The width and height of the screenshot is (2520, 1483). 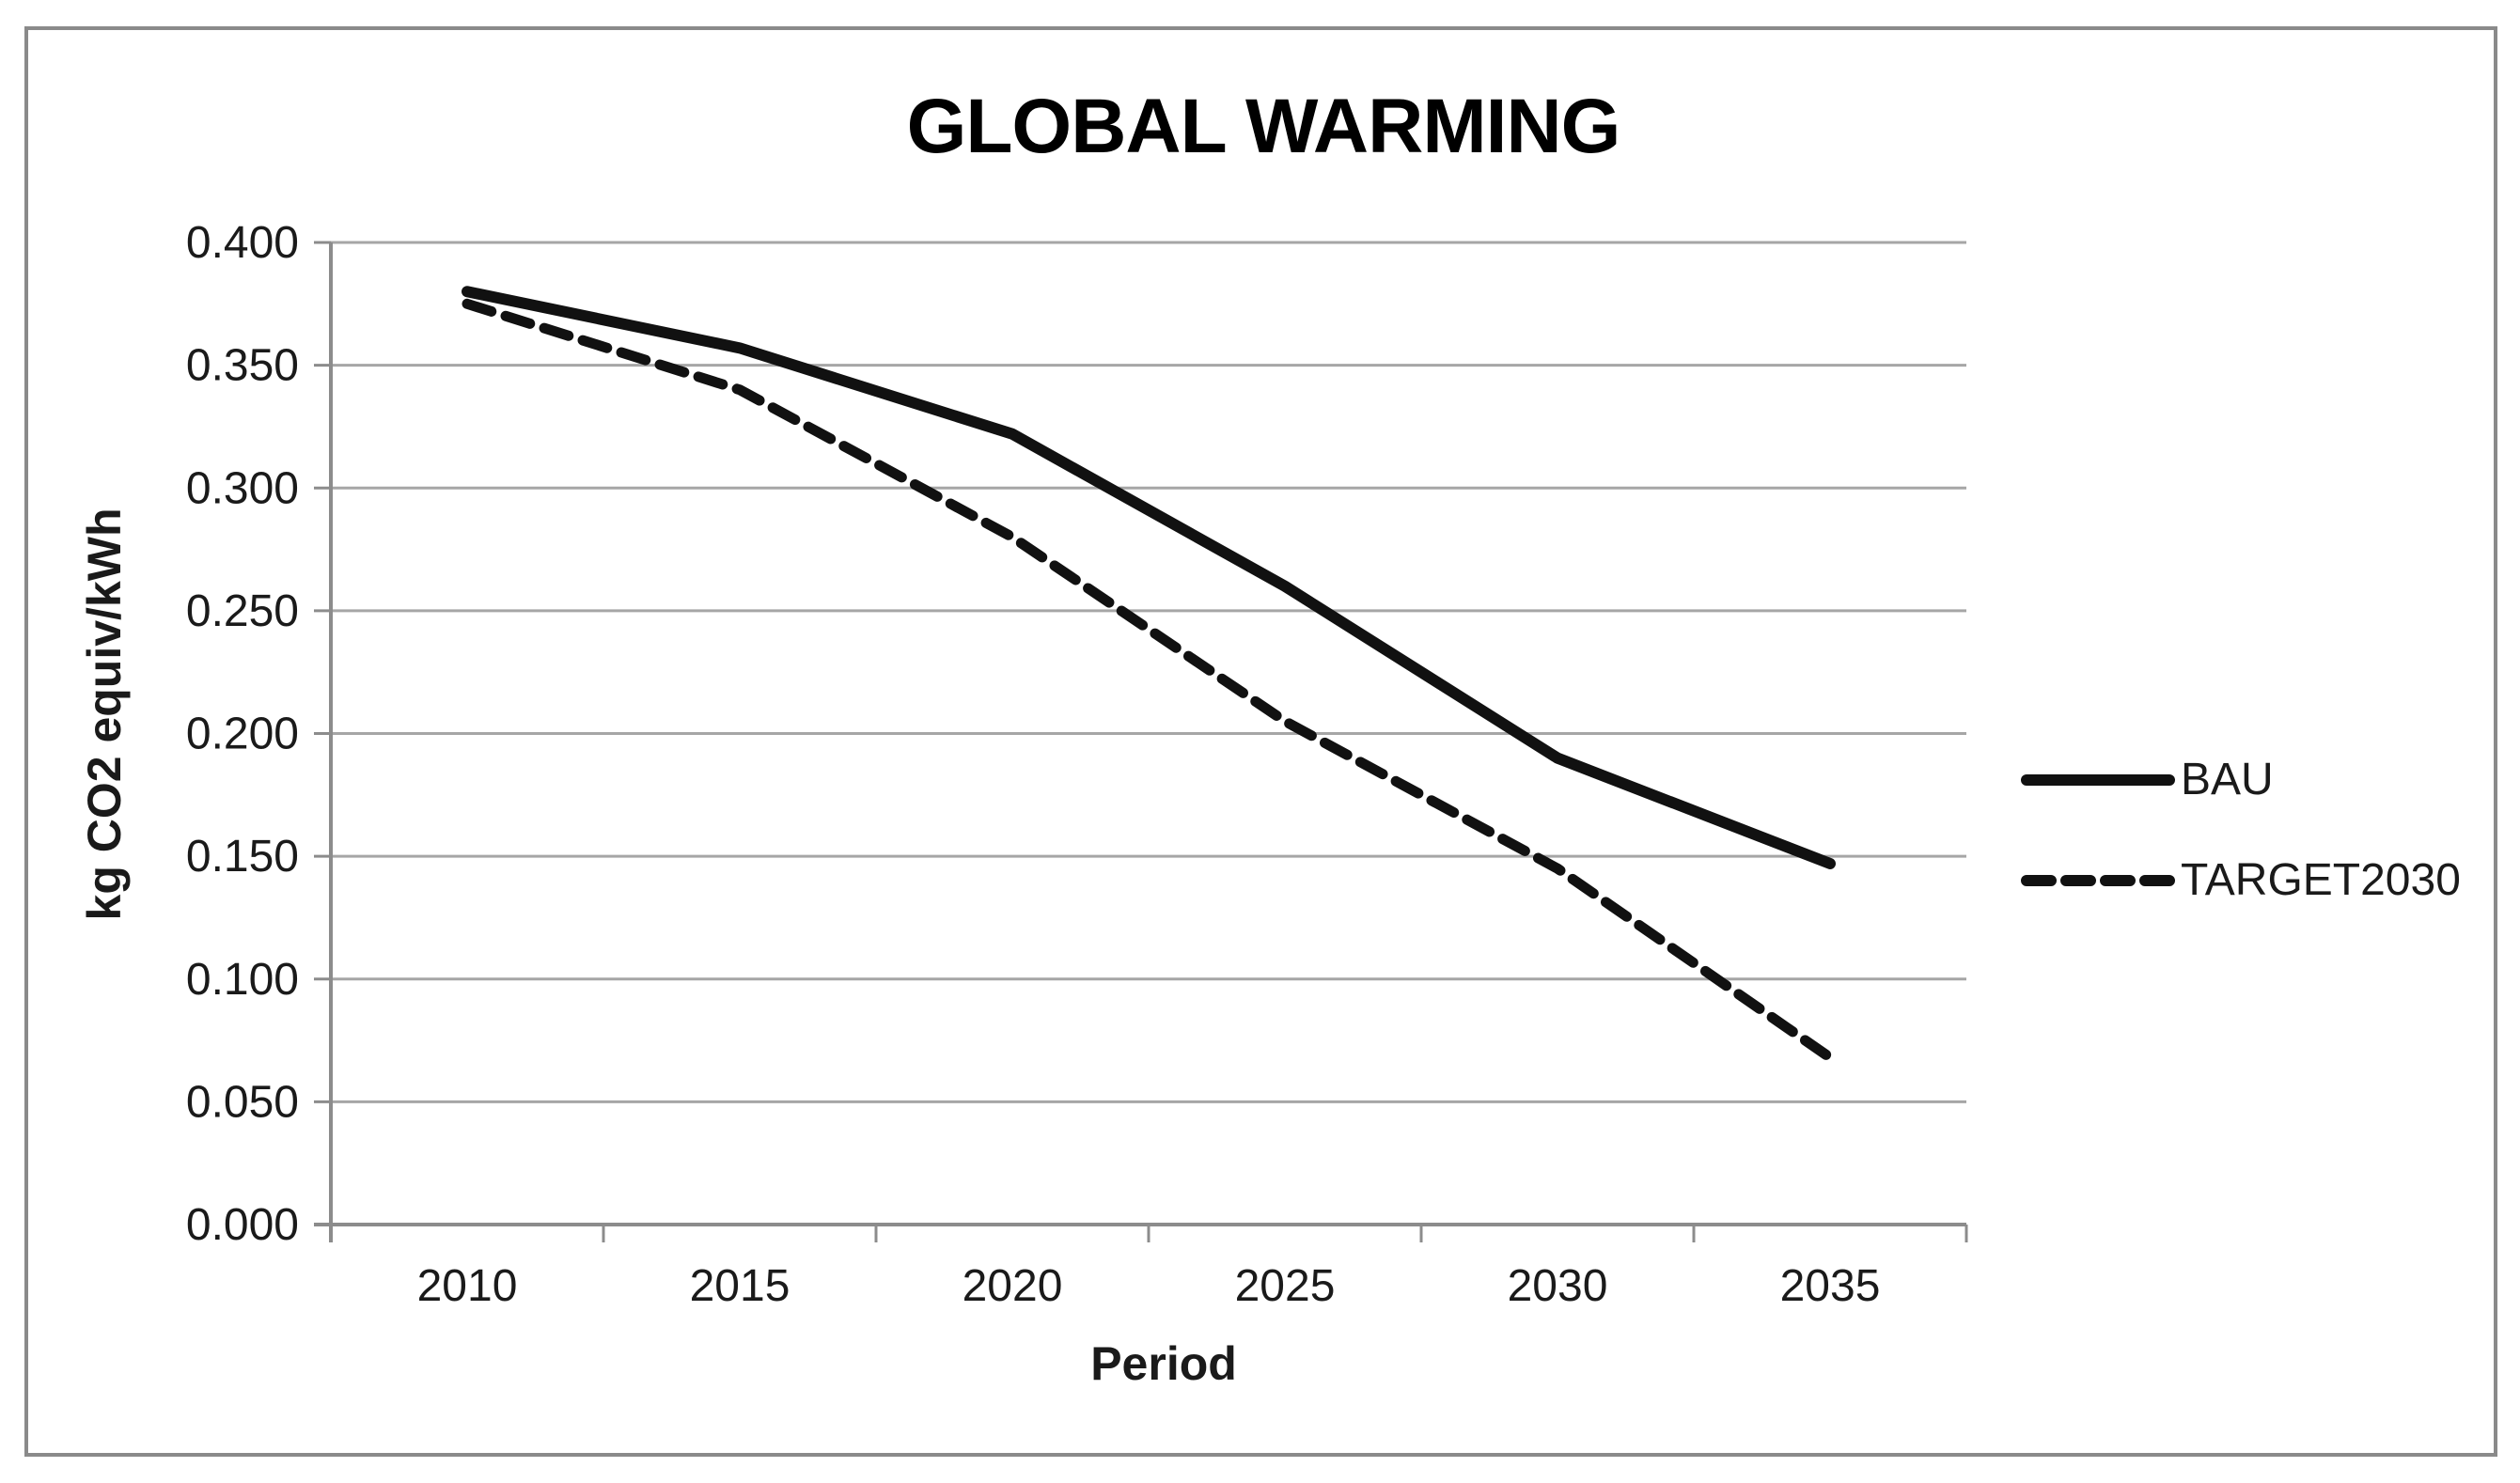 I want to click on y-tick-label: 0.350, so click(x=242, y=366).